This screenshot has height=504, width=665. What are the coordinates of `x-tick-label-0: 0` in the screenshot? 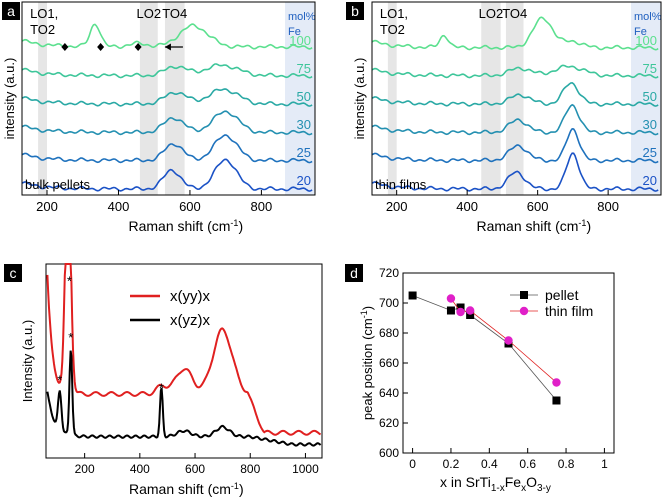 It's located at (412, 464).